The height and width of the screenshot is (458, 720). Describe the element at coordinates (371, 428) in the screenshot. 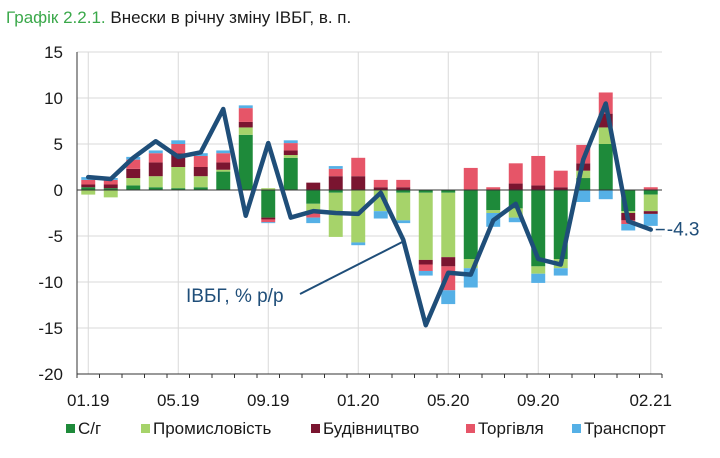

I see `legend-label: Будівництво` at that location.